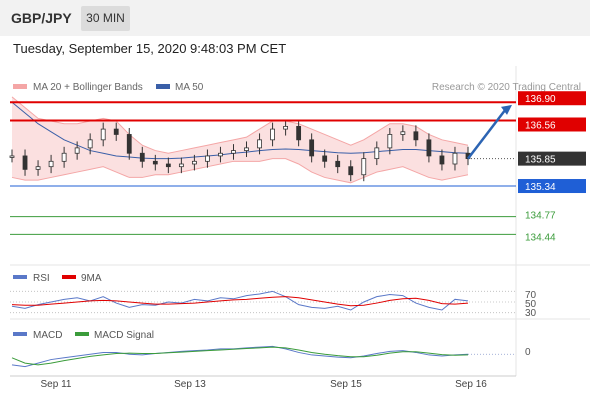  Describe the element at coordinates (506, 109) in the screenshot. I see `forecast-arrow-head` at that location.